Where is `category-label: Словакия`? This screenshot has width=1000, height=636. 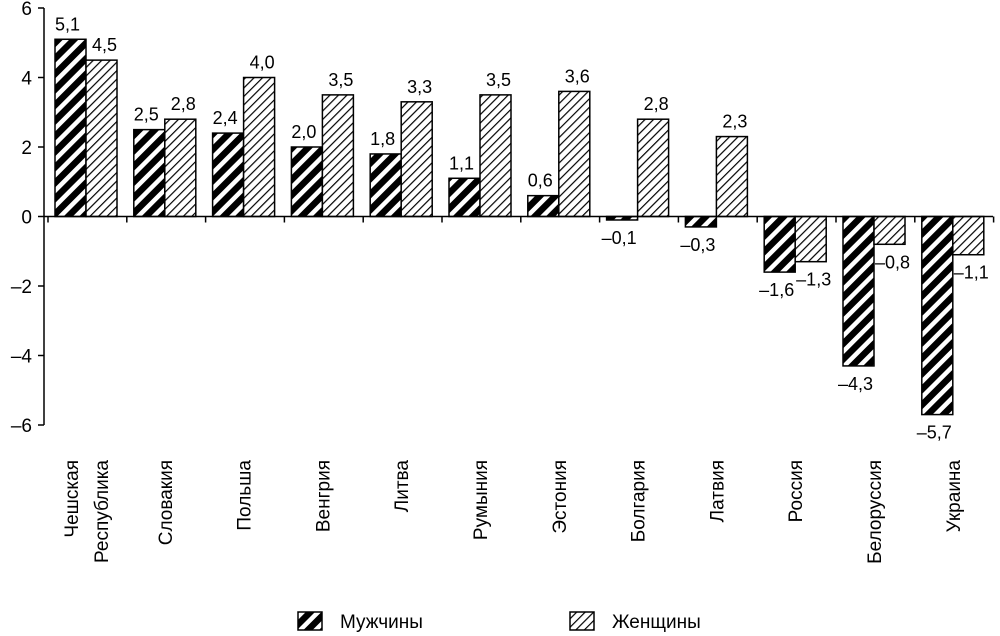 category-label: Словакия is located at coordinates (166, 502).